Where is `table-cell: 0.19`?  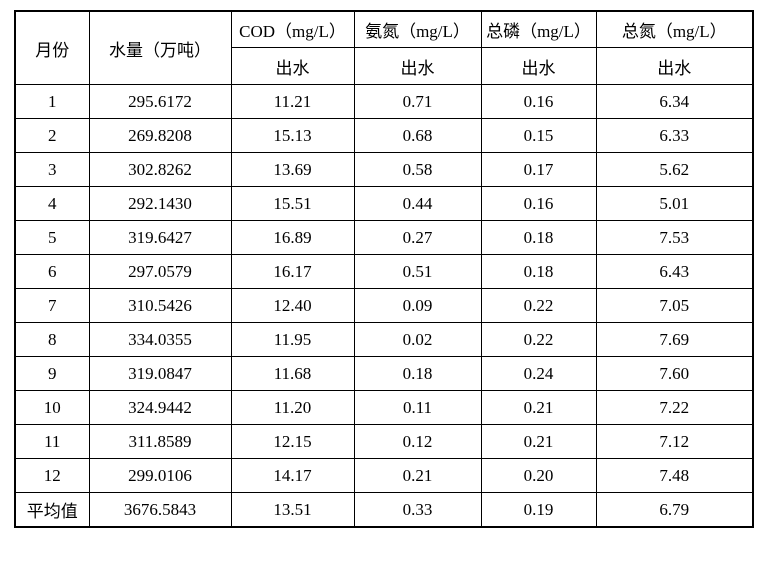 table-cell: 0.19 is located at coordinates (538, 510).